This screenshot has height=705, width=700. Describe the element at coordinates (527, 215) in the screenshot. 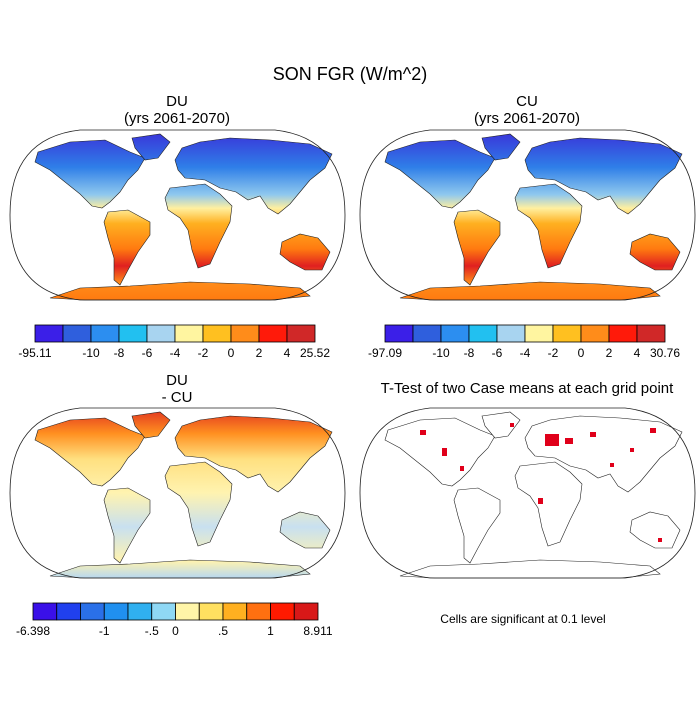

I see `map-cu` at that location.